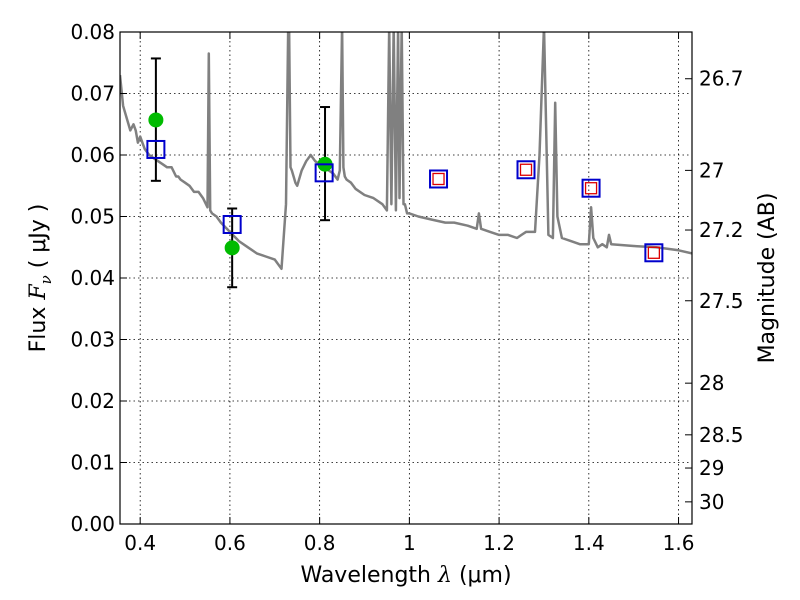 The width and height of the screenshot is (800, 600). I want to click on y-tick-label: 0.07, so click(92, 94).